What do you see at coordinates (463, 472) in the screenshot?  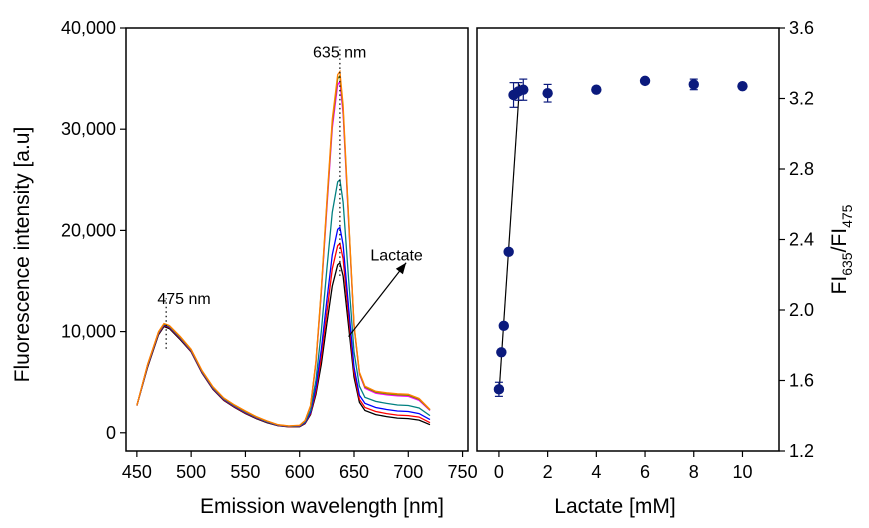 I see `x-tick-label: 750` at bounding box center [463, 472].